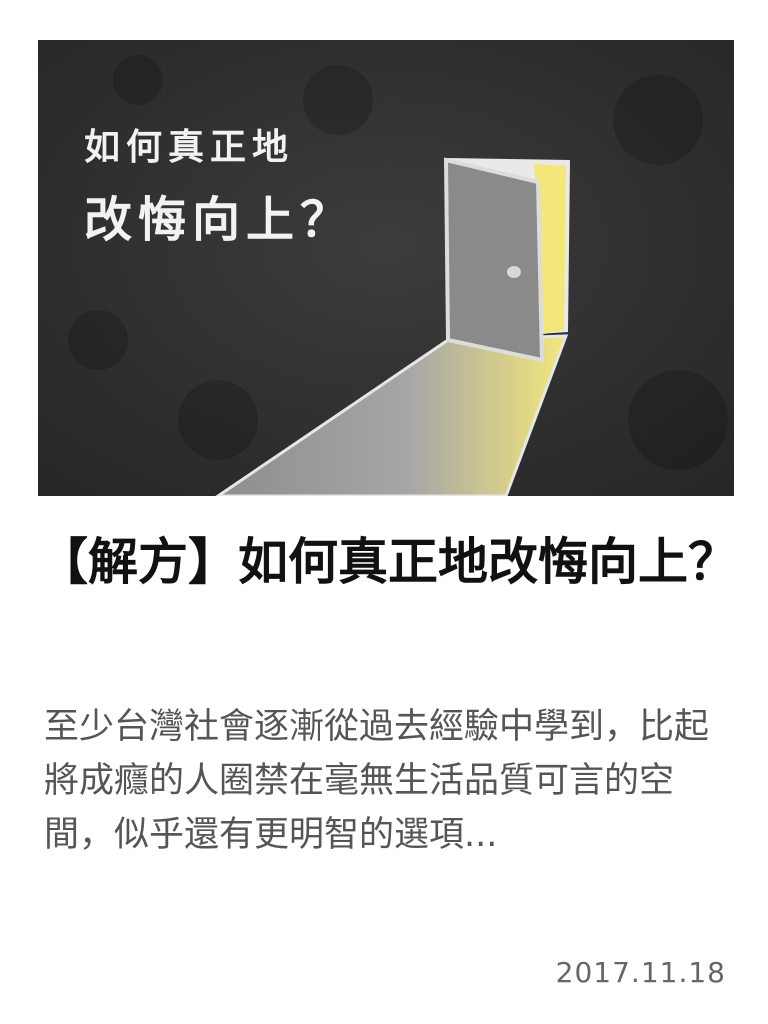 The height and width of the screenshot is (1024, 768). I want to click on door-knob, so click(514, 272).